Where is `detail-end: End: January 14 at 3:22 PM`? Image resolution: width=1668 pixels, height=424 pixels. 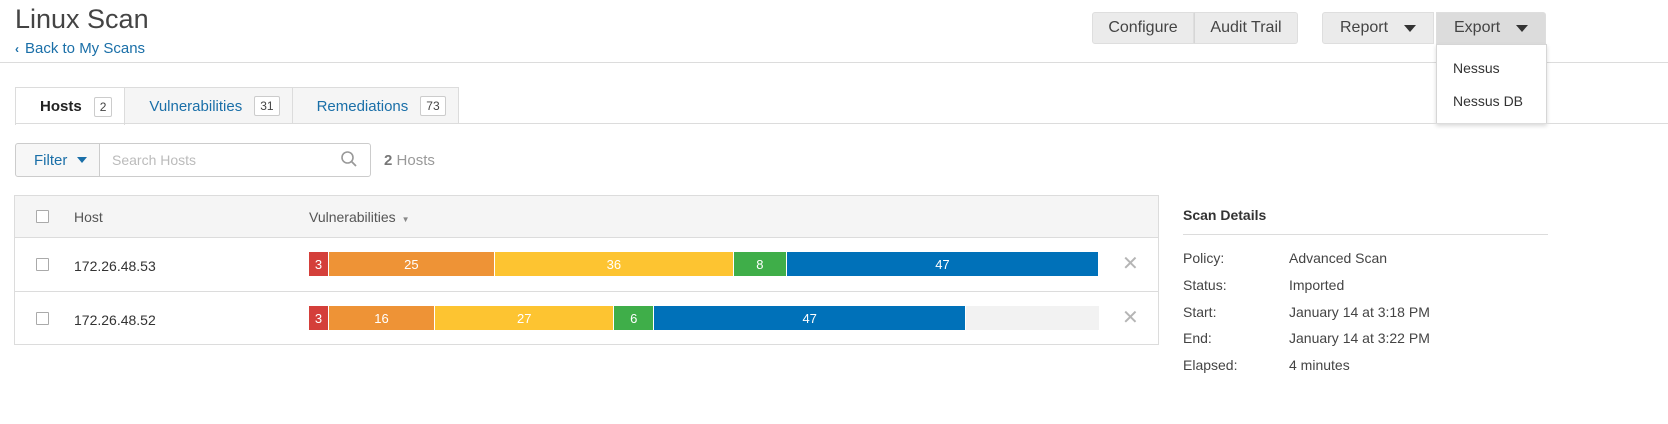
detail-end: End: January 14 at 3:22 PM is located at coordinates (1365, 338).